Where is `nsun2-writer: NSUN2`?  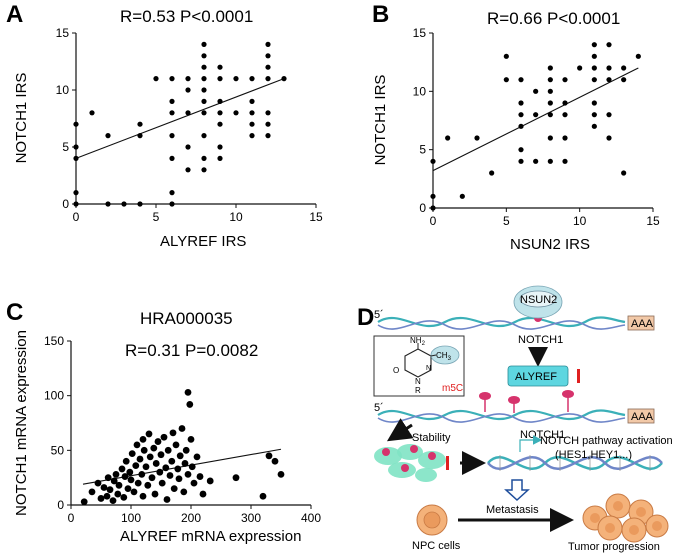
nsun2-writer: NSUN2 is located at coordinates (538, 302).